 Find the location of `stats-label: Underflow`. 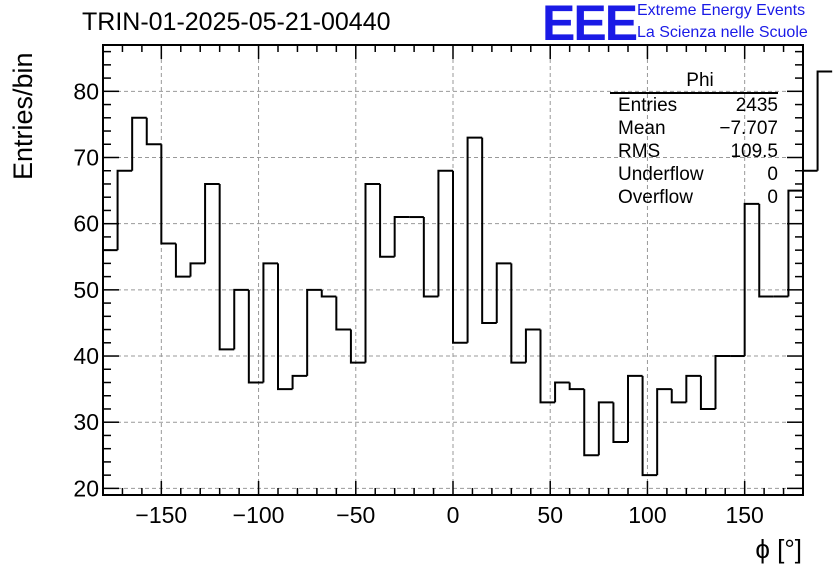

stats-label: Underflow is located at coordinates (661, 174).